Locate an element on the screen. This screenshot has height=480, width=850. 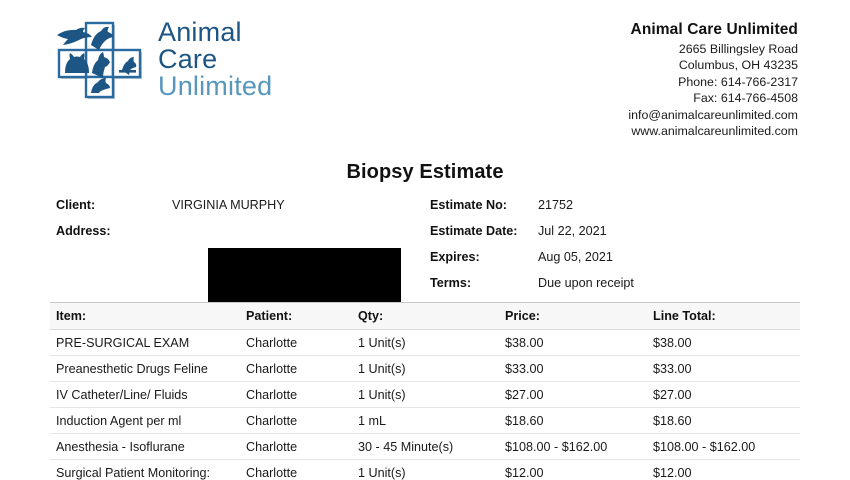
cell-item: Anesthesia - Isoflurane is located at coordinates (120, 446).